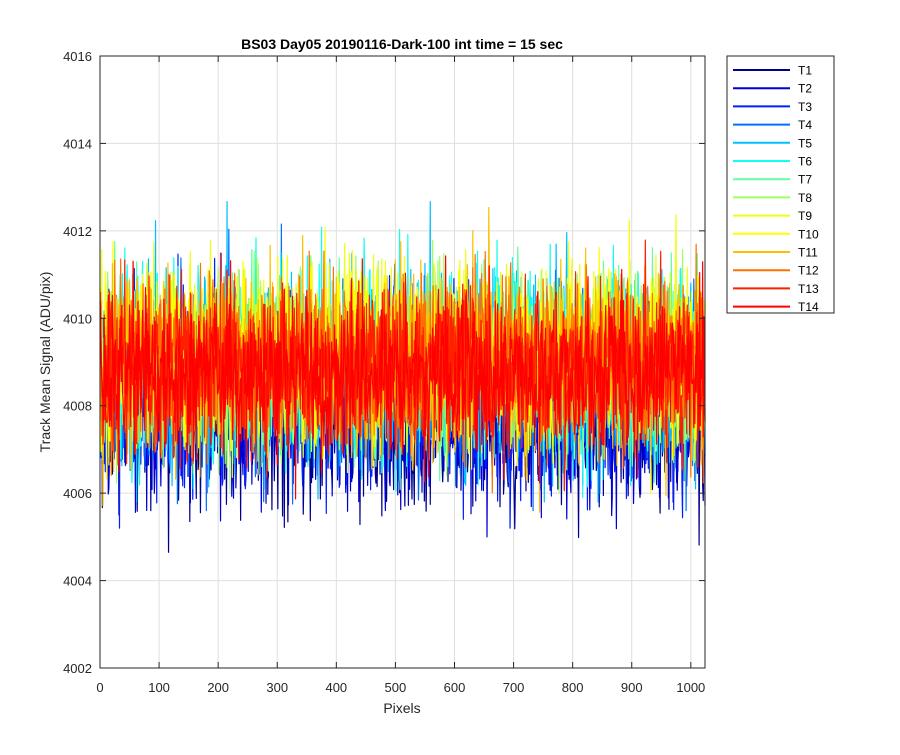 This screenshot has width=900, height=755. Describe the element at coordinates (77, 668) in the screenshot. I see `y-tick-label: 4002` at that location.